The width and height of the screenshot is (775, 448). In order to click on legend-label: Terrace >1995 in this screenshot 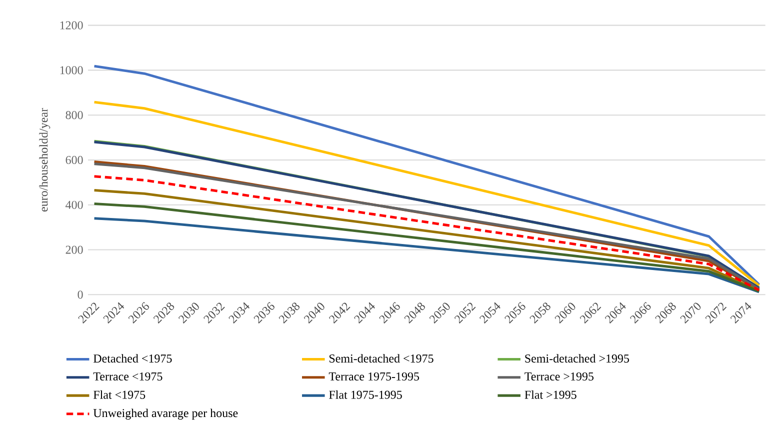, I will do `click(559, 376)`.